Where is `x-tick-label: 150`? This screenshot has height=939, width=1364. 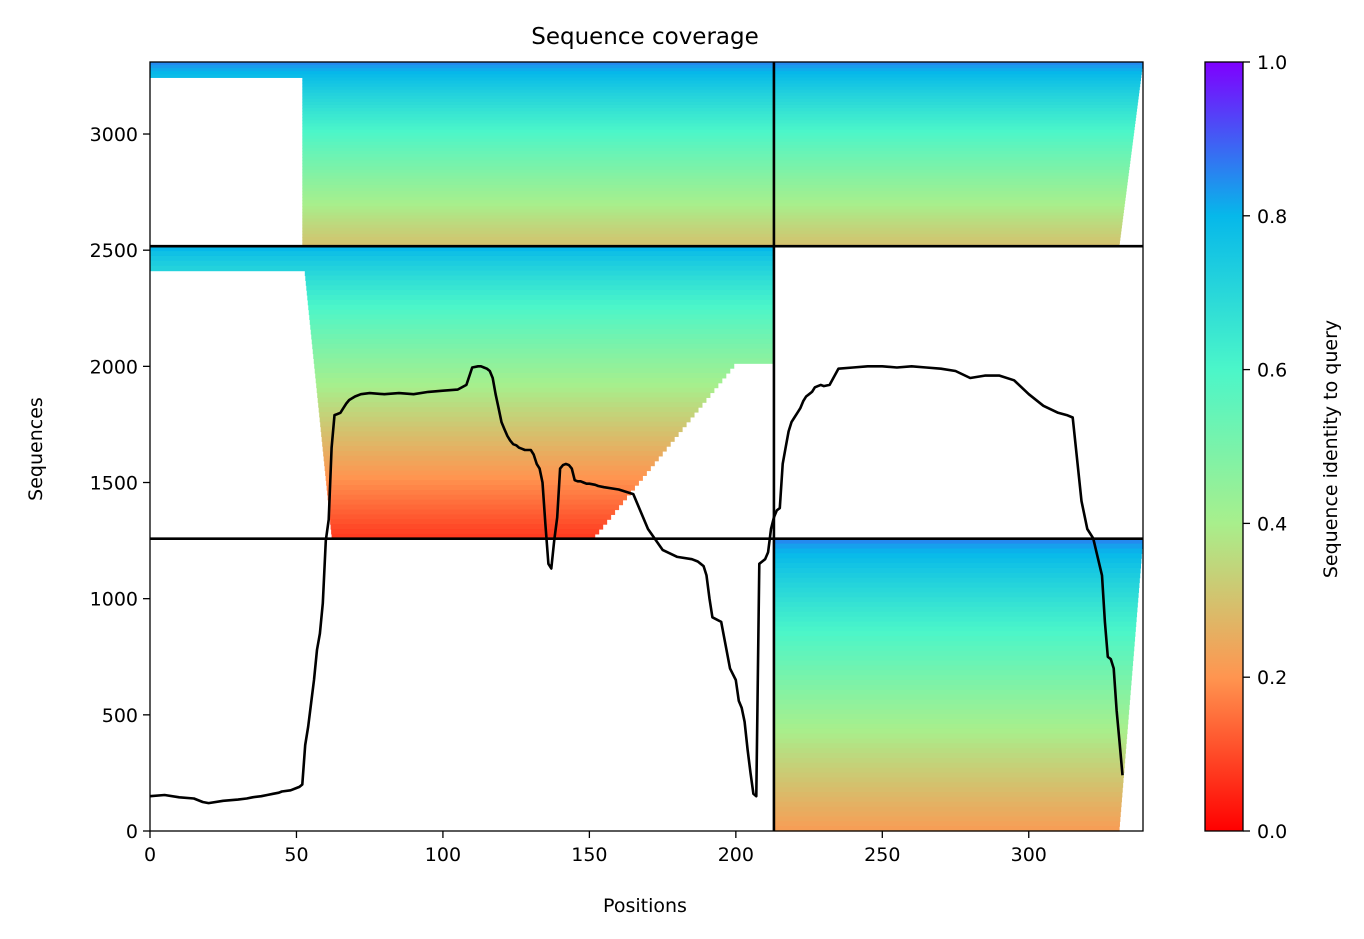
x-tick-label: 150 is located at coordinates (589, 855).